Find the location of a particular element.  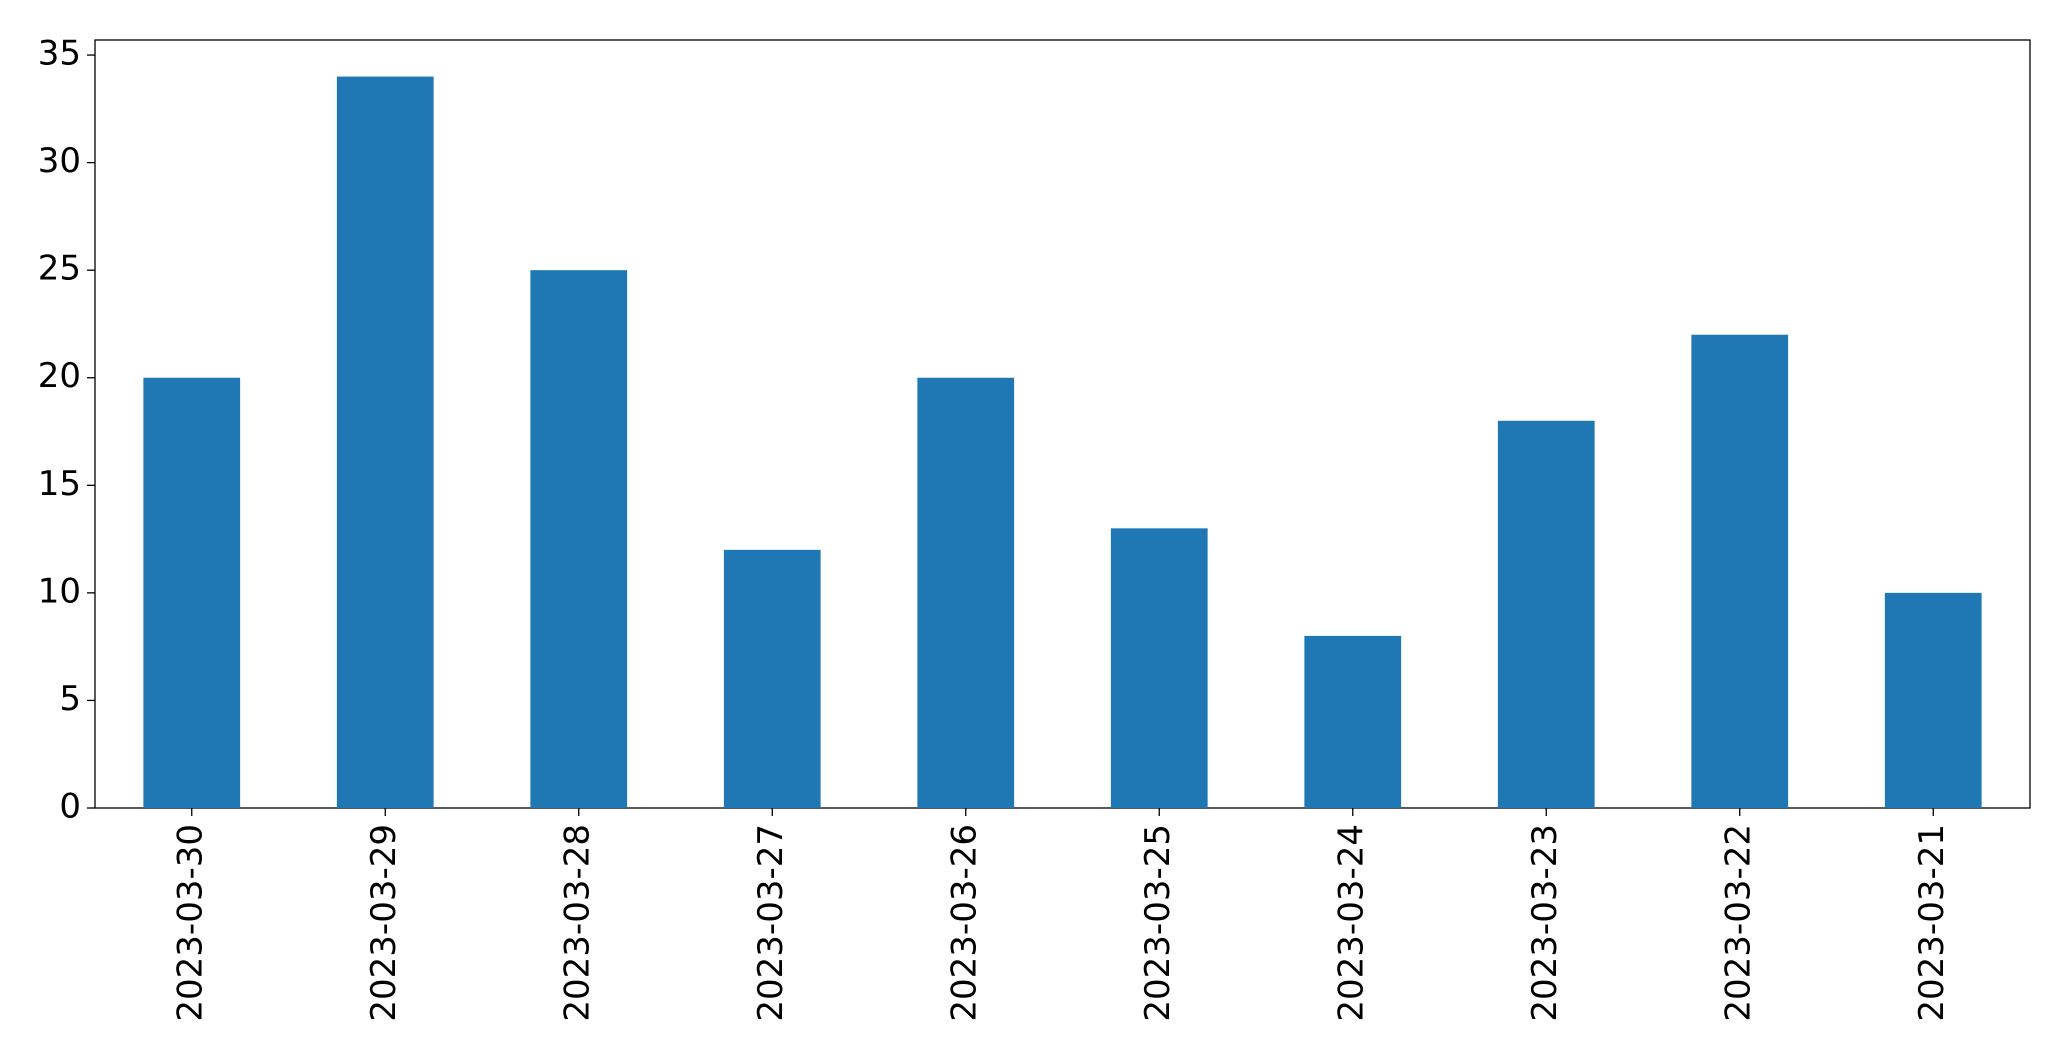

x-tick-label: 2023-03-26 is located at coordinates (964, 923).